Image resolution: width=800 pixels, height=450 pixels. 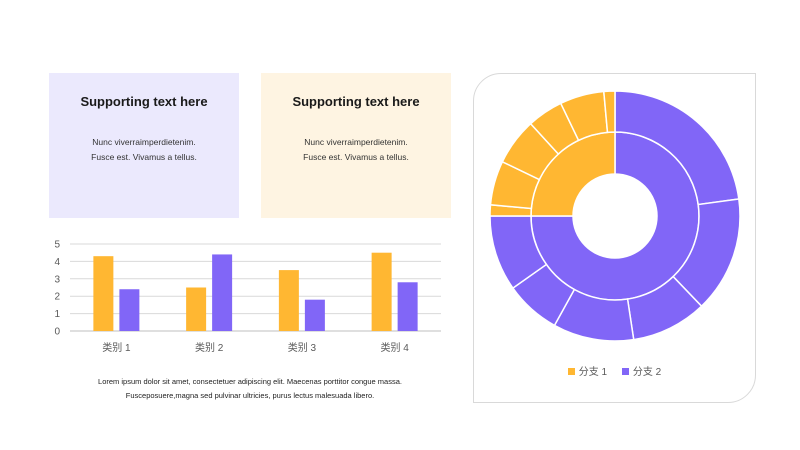 What do you see at coordinates (209, 347) in the screenshot?
I see `x-tick-label: 类别 2` at bounding box center [209, 347].